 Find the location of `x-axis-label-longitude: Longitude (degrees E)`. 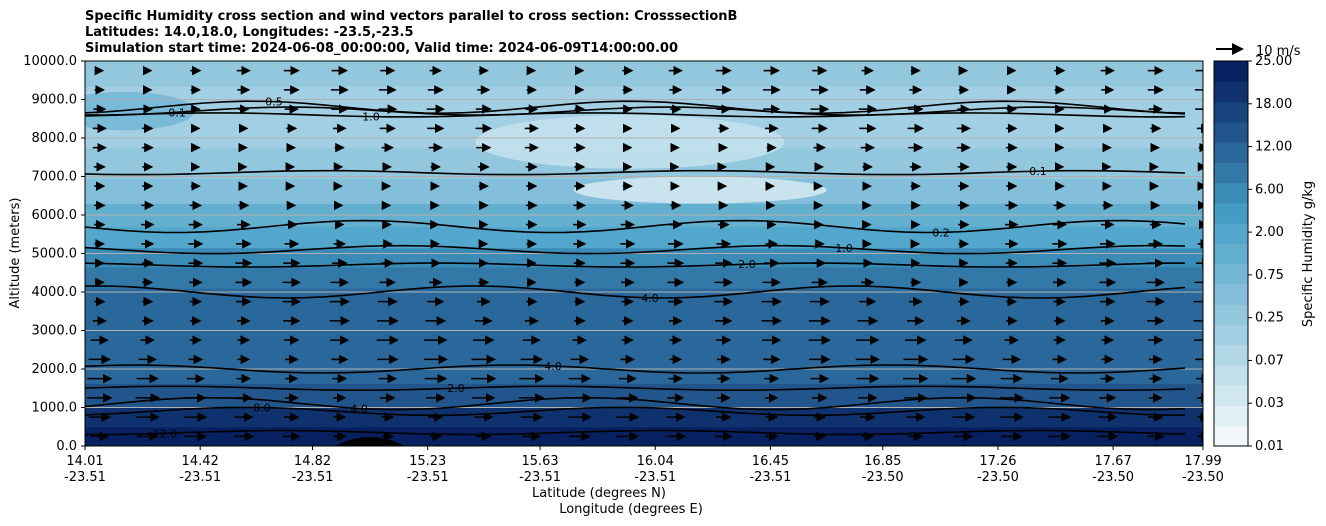

x-axis-label-longitude: Longitude (degrees E) is located at coordinates (631, 509).